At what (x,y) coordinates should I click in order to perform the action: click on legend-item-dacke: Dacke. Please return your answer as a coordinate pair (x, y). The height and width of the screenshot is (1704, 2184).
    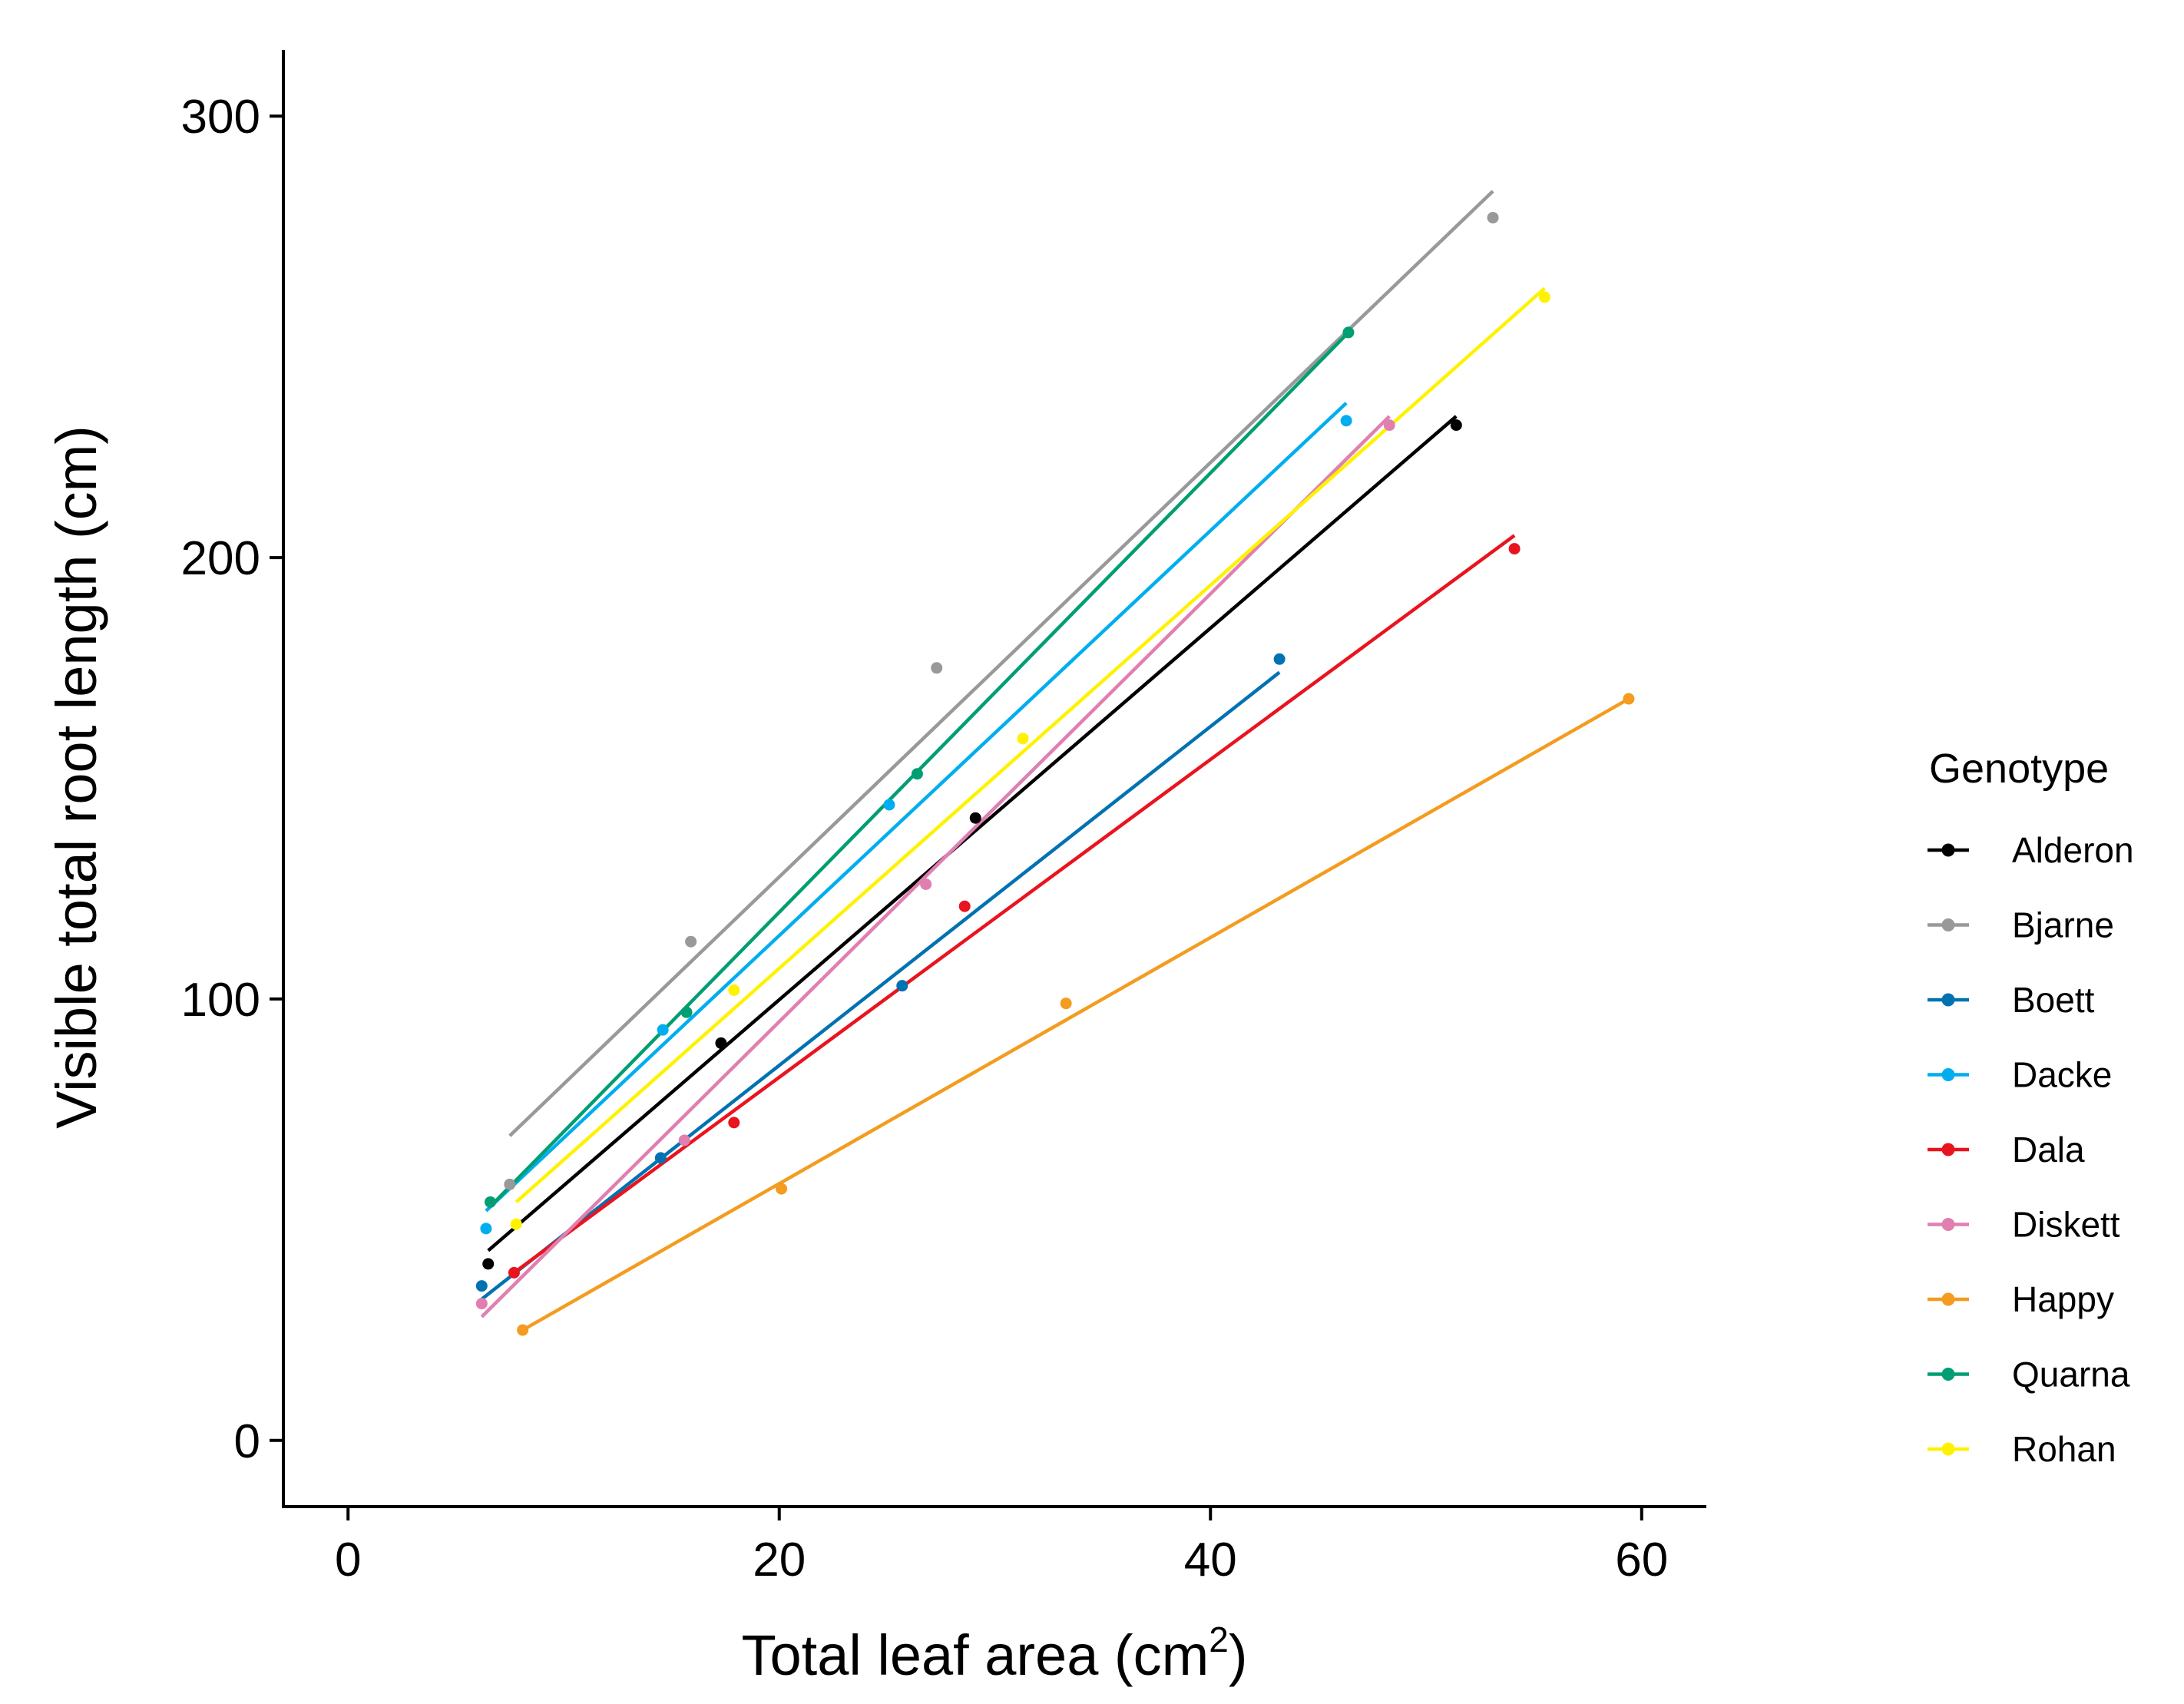
    Looking at the image, I should click on (2020, 1075).